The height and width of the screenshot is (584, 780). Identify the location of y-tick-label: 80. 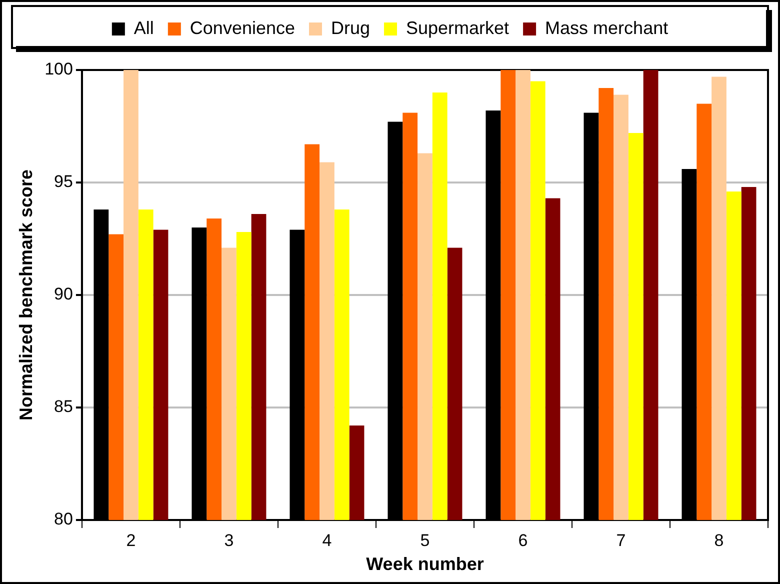
(63, 519).